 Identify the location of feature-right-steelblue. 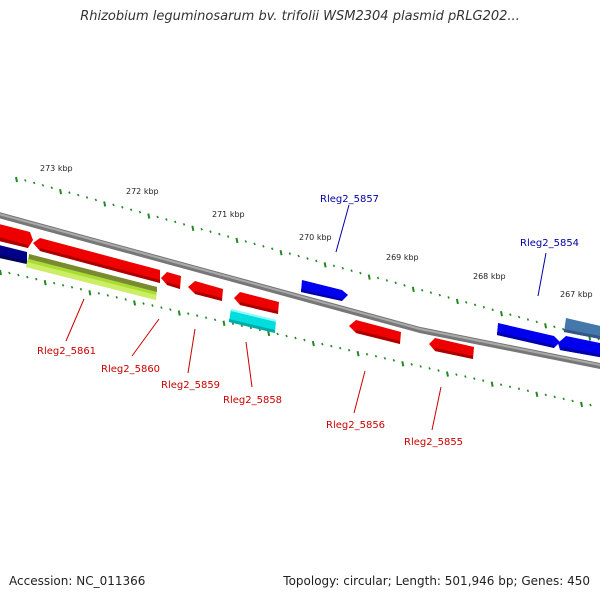
(582, 329).